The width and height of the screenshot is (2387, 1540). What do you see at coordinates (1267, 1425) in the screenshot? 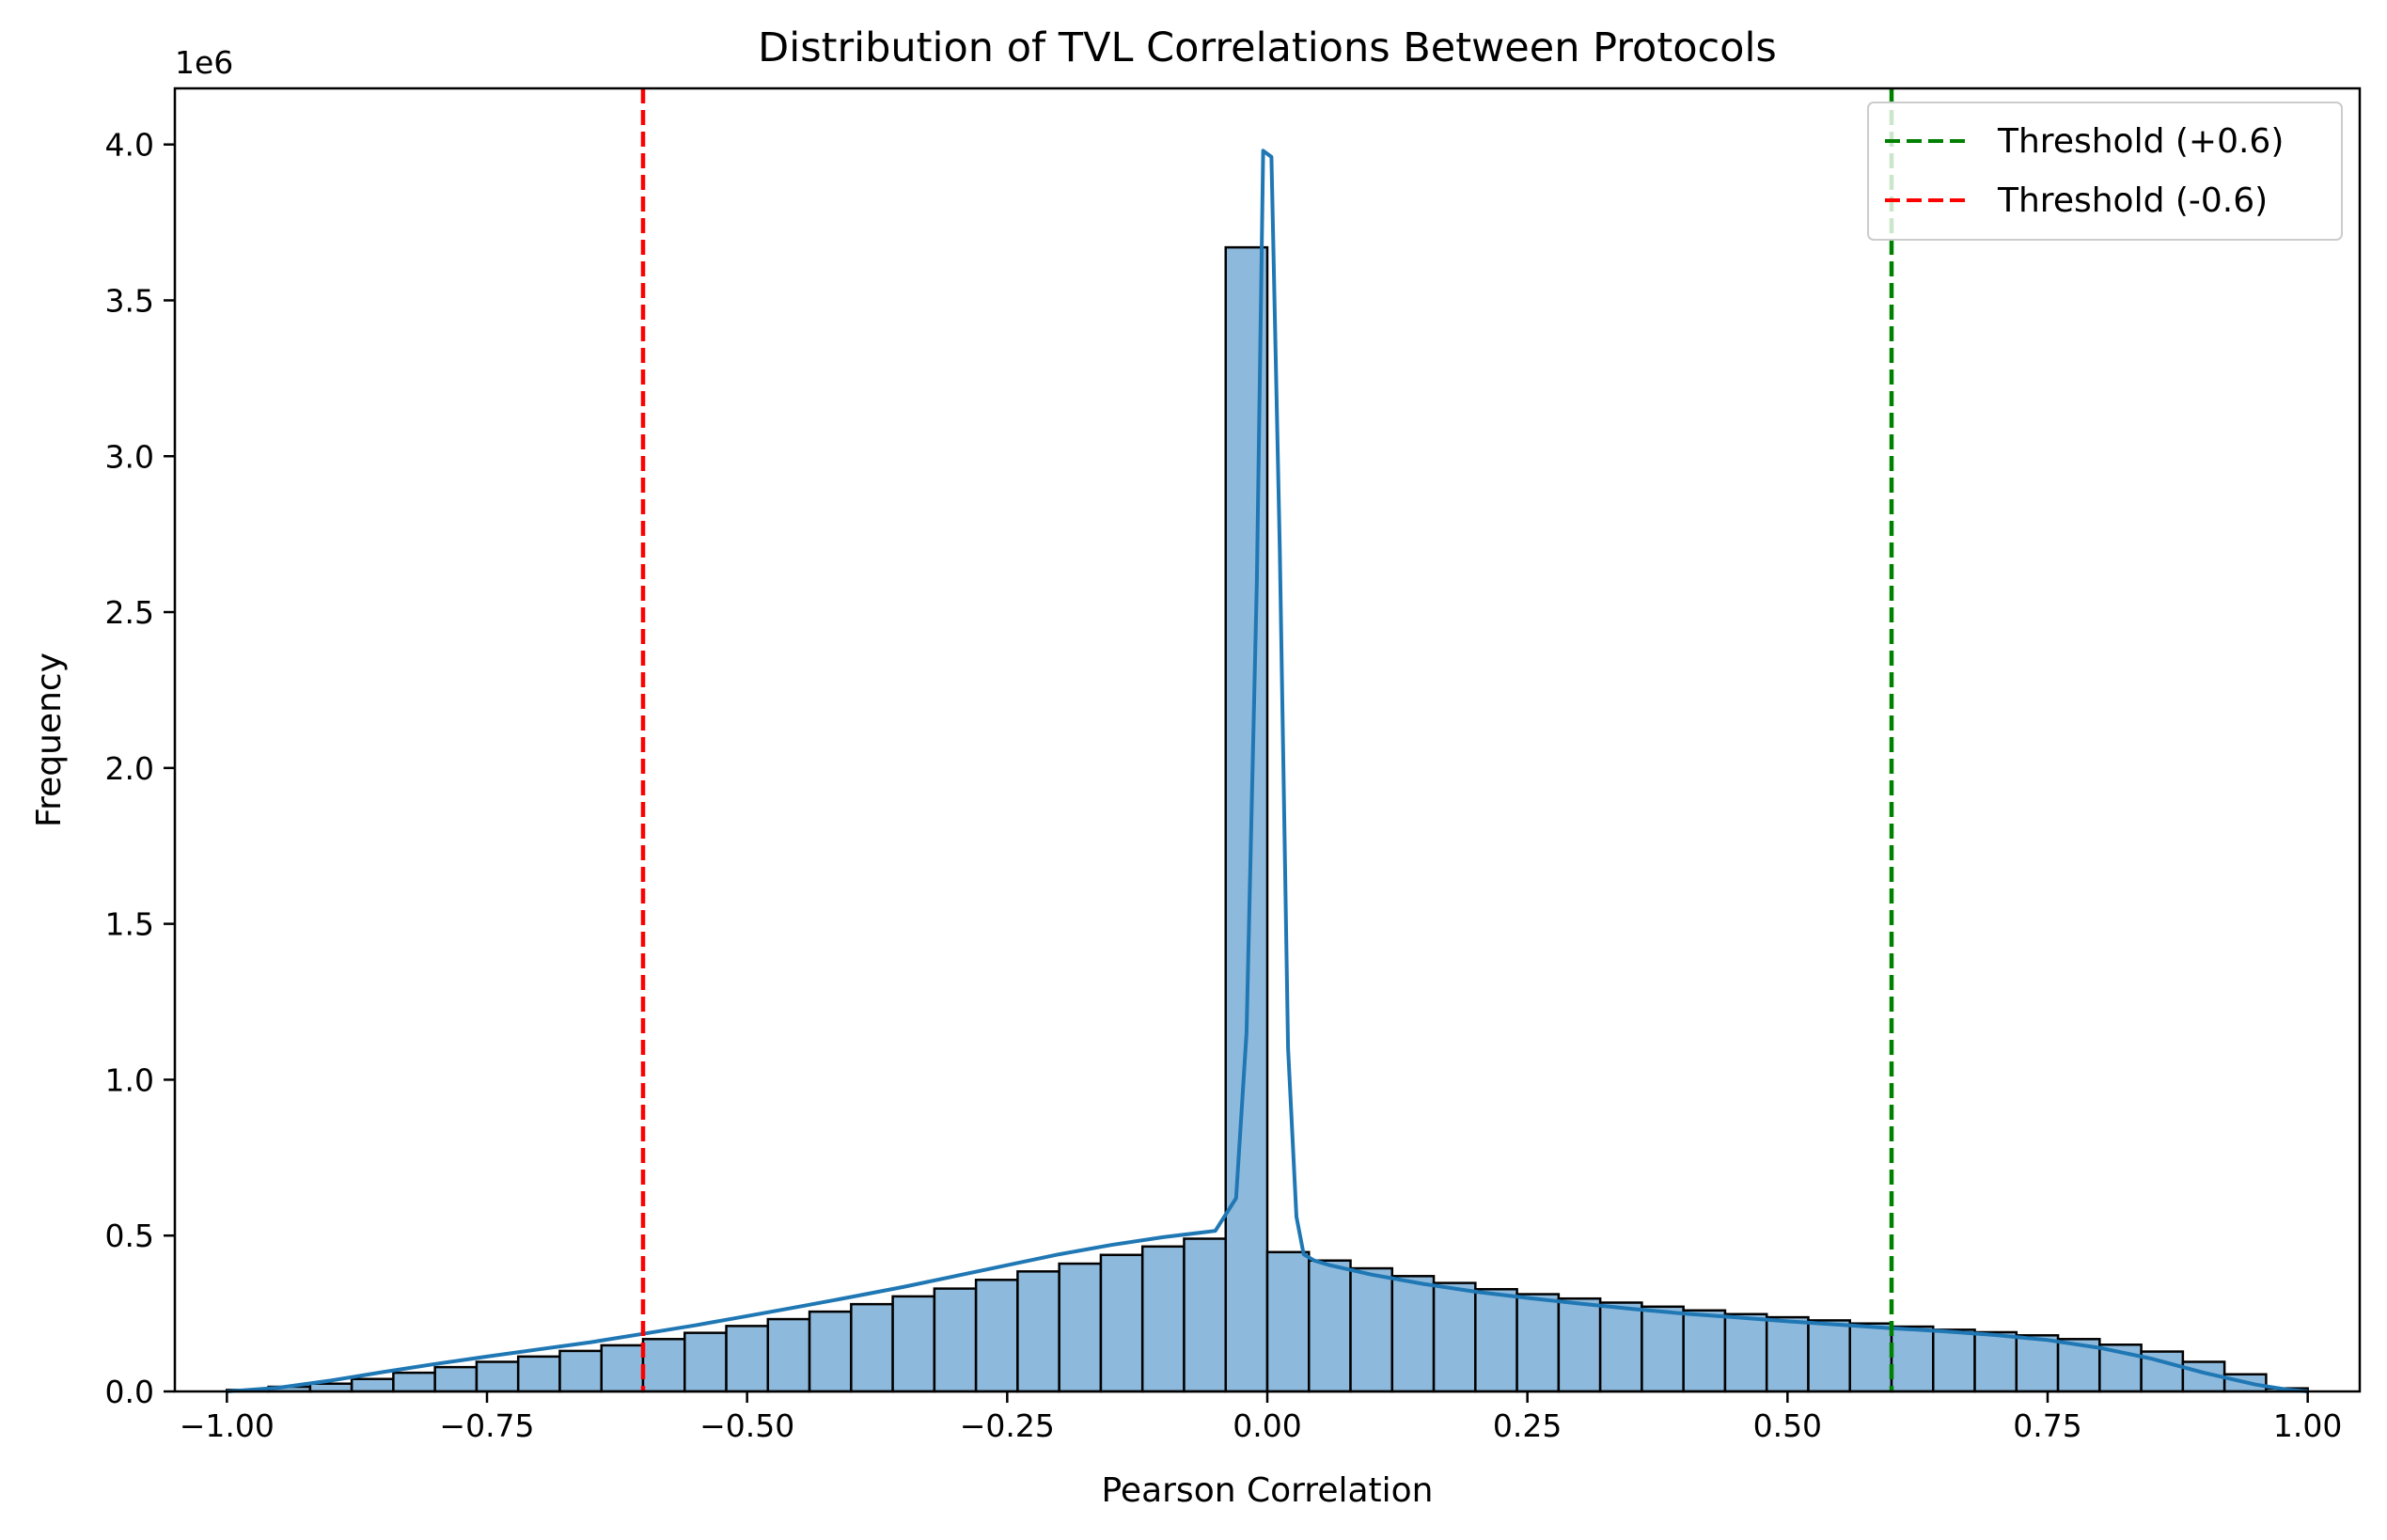
I see `x-tick-label: 0.00` at bounding box center [1267, 1425].